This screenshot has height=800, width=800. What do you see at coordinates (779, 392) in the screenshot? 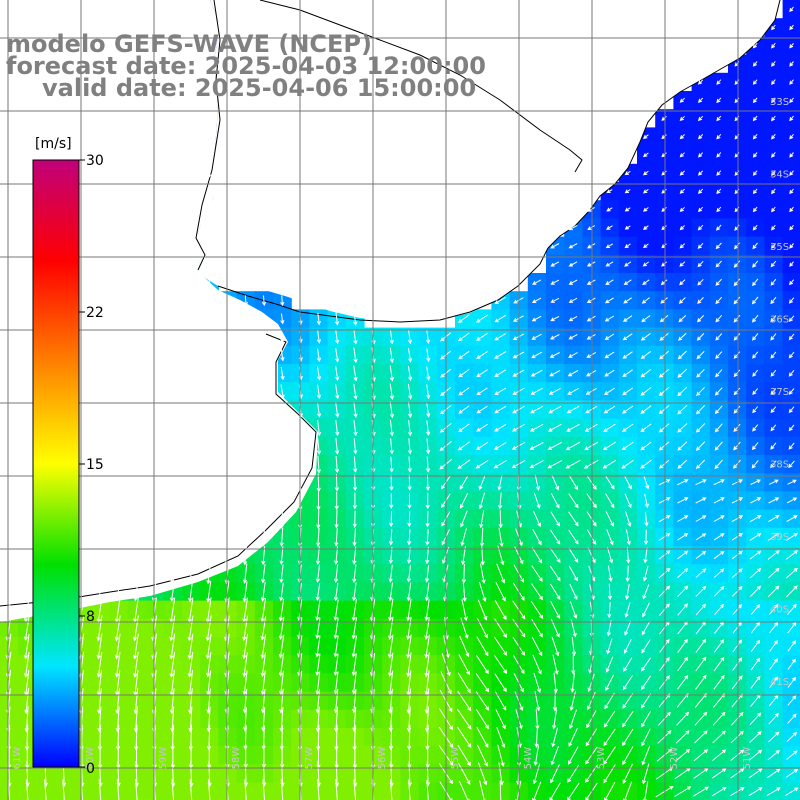
I see `latitude-labels: 33S 34S 35S 36S 37S 38S 39S 40S 41S` at bounding box center [779, 392].